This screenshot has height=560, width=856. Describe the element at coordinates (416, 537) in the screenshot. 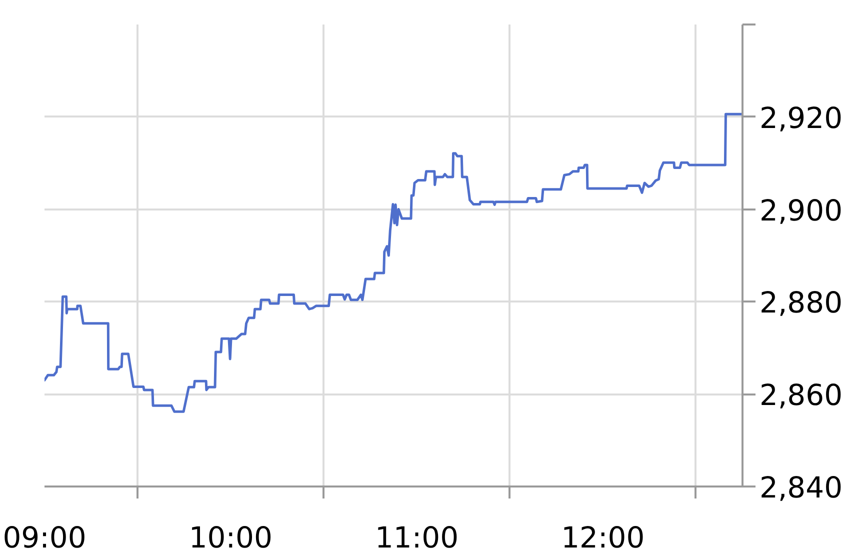

I see `x-tick-label: 11:00` at that location.